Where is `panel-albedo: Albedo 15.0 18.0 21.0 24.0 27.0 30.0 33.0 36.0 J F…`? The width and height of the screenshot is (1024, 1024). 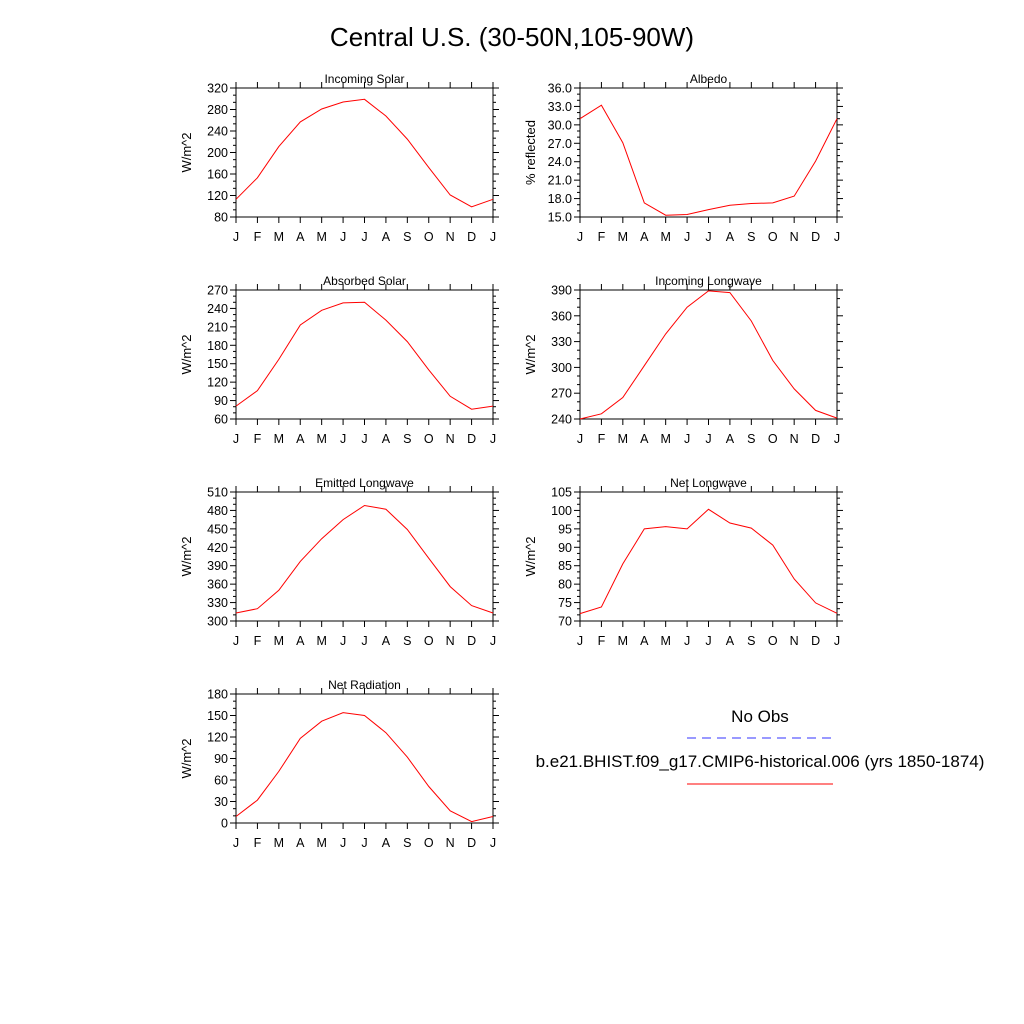
panel-albedo: Albedo 15.0 18.0 21.0 24.0 27.0 30.0 33.0 36.0 J F… is located at coordinates (683, 158).